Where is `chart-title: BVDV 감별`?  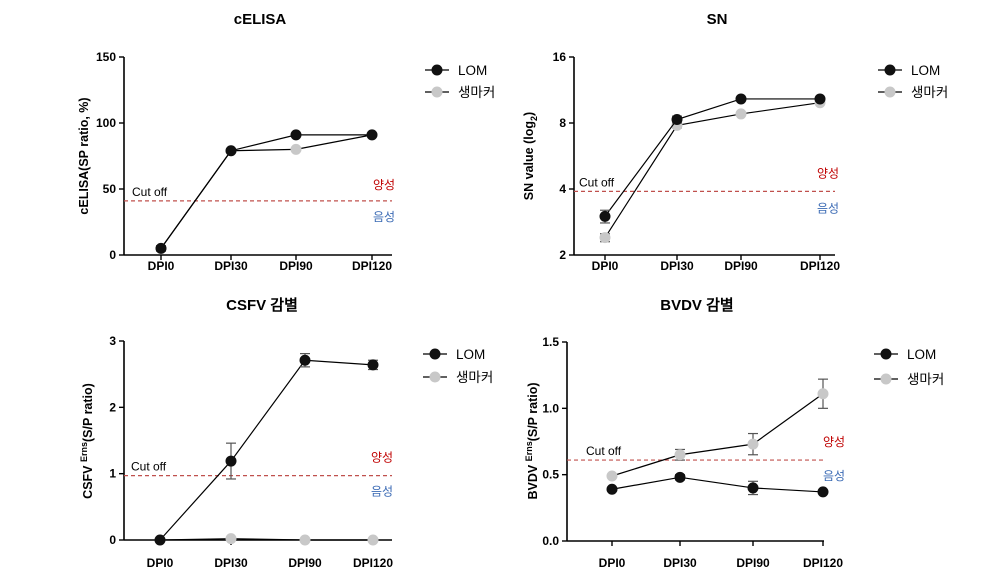 chart-title: BVDV 감별 is located at coordinates (696, 305).